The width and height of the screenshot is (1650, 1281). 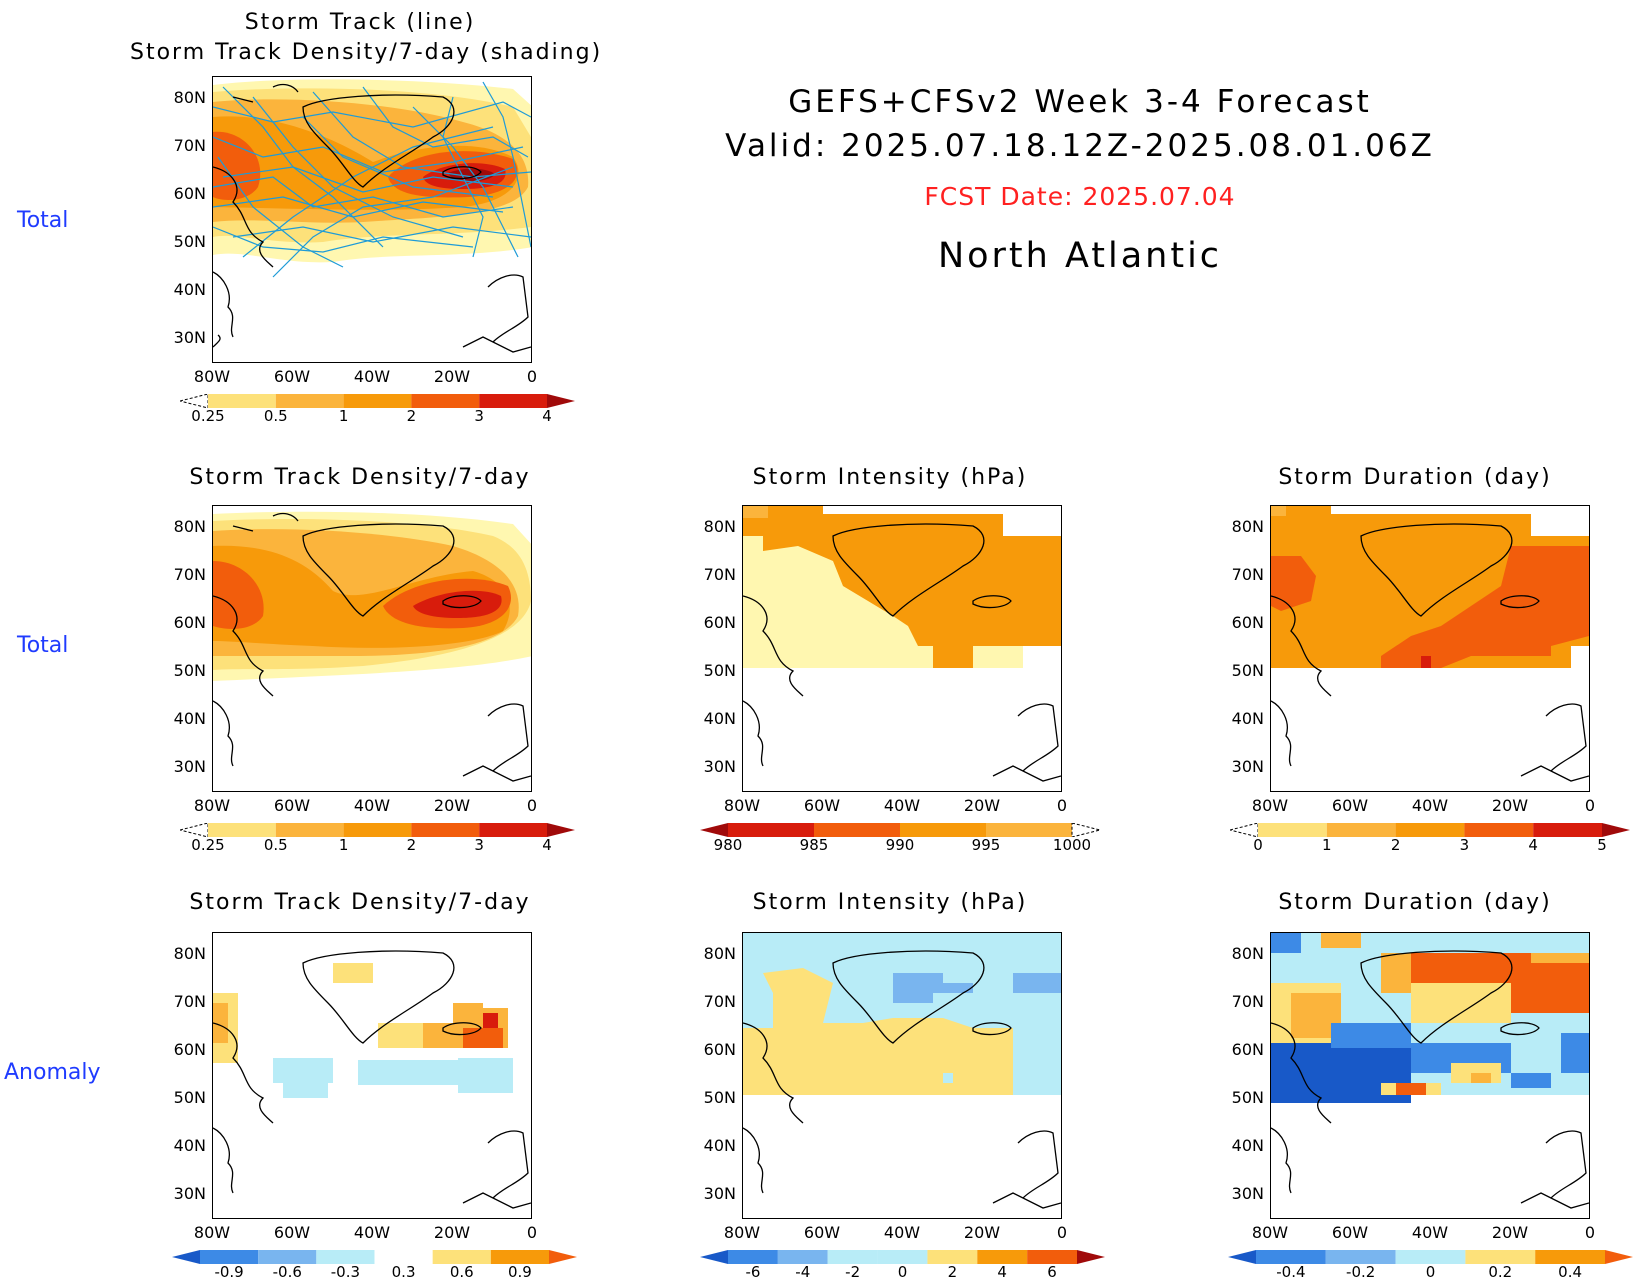 I want to click on panel-3-shading, so click(x=902, y=587).